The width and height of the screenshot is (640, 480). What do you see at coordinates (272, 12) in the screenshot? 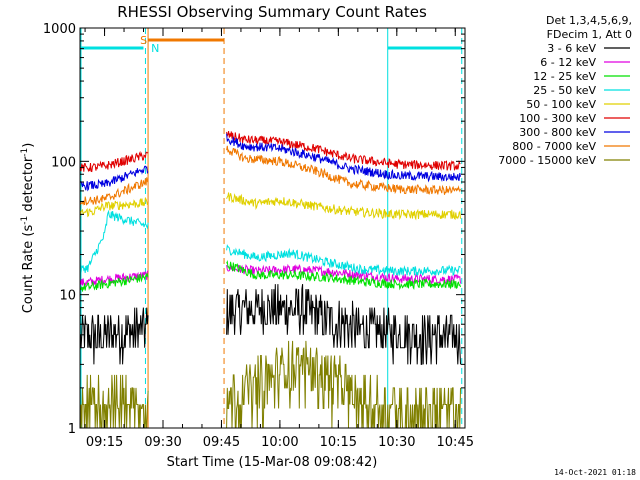
I see `chart-title: RHESSI Observing Summary Count Rates` at bounding box center [272, 12].